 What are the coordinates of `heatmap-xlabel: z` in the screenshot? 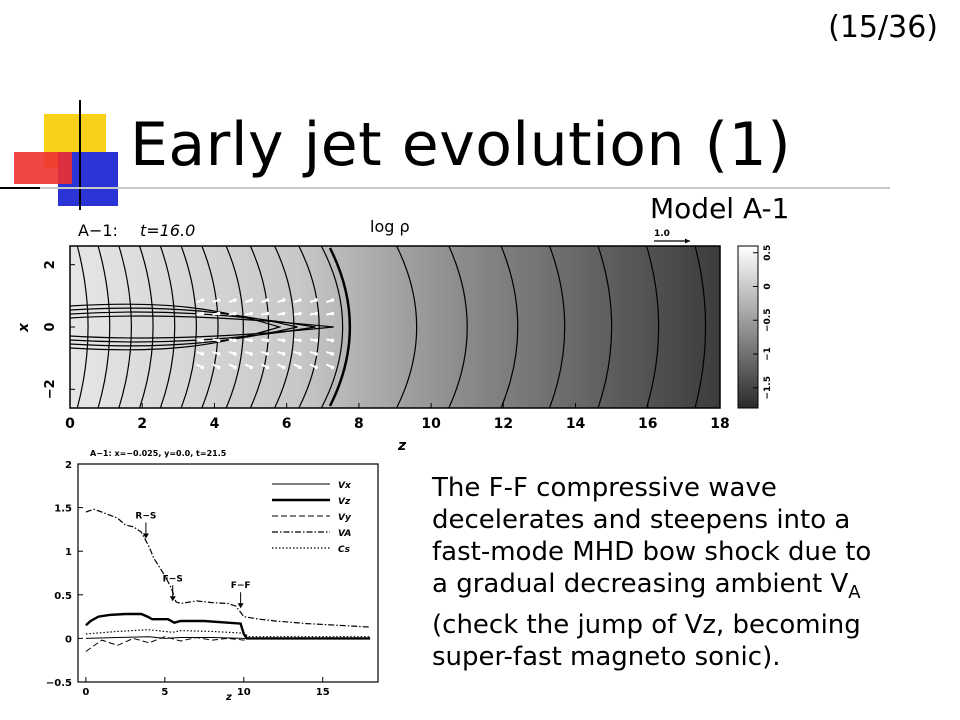 It's located at (402, 446).